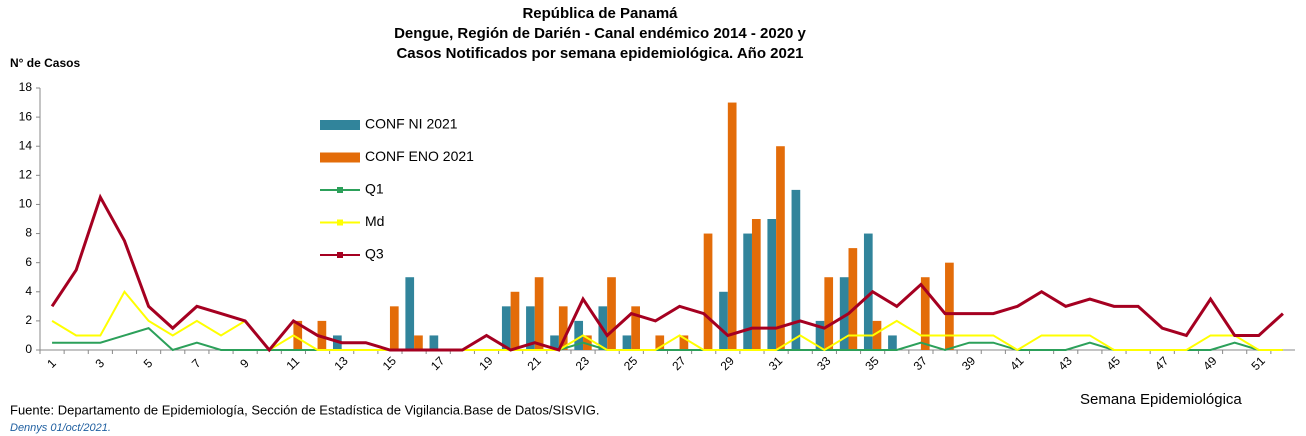 The image size is (1306, 436). What do you see at coordinates (872, 364) in the screenshot?
I see `x-tick-label: 35` at bounding box center [872, 364].